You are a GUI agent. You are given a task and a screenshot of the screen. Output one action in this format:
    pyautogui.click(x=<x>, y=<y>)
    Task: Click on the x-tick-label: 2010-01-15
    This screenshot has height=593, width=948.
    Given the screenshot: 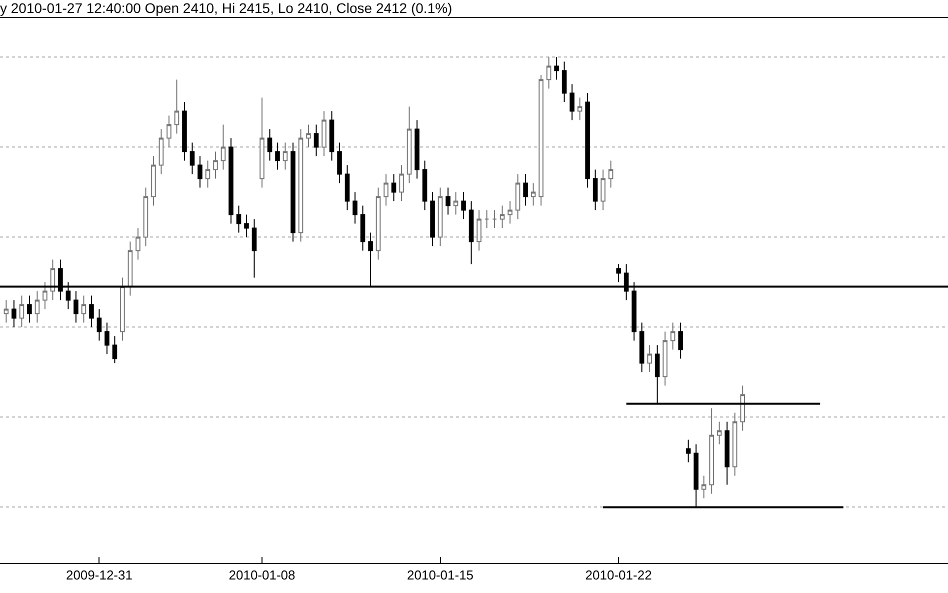 What is the action you would take?
    pyautogui.click(x=440, y=575)
    